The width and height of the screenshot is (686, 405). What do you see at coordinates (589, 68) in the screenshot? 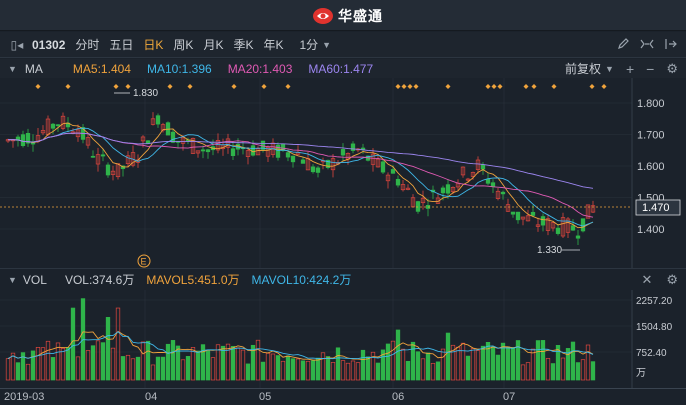
I see `adjust-select: 前复权 ▼` at bounding box center [589, 68].